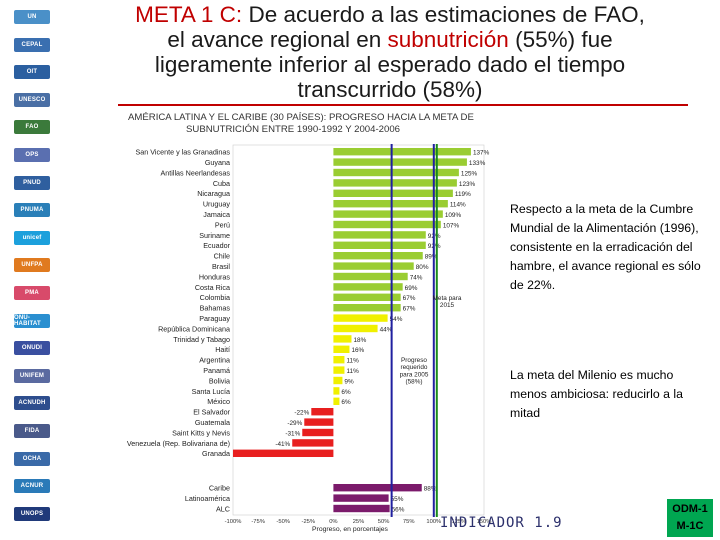  Describe the element at coordinates (211, 412) in the screenshot. I see `category-label-25: El Salvador` at that location.